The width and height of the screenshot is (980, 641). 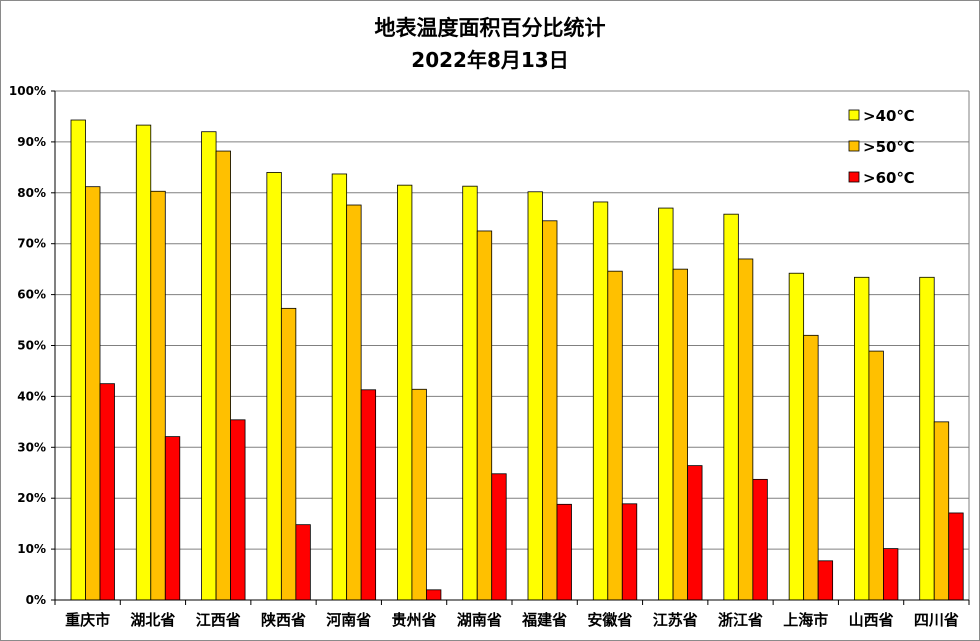 I want to click on x-tick-label: 江西省, so click(x=218, y=620).